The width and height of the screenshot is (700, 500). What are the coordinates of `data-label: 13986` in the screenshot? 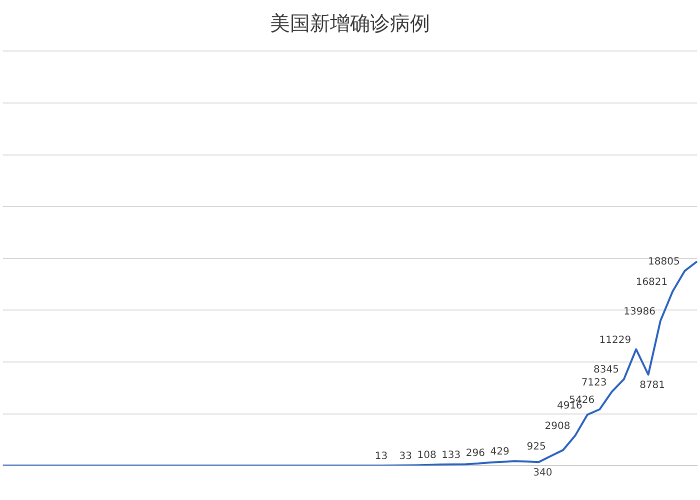 It's located at (640, 312).